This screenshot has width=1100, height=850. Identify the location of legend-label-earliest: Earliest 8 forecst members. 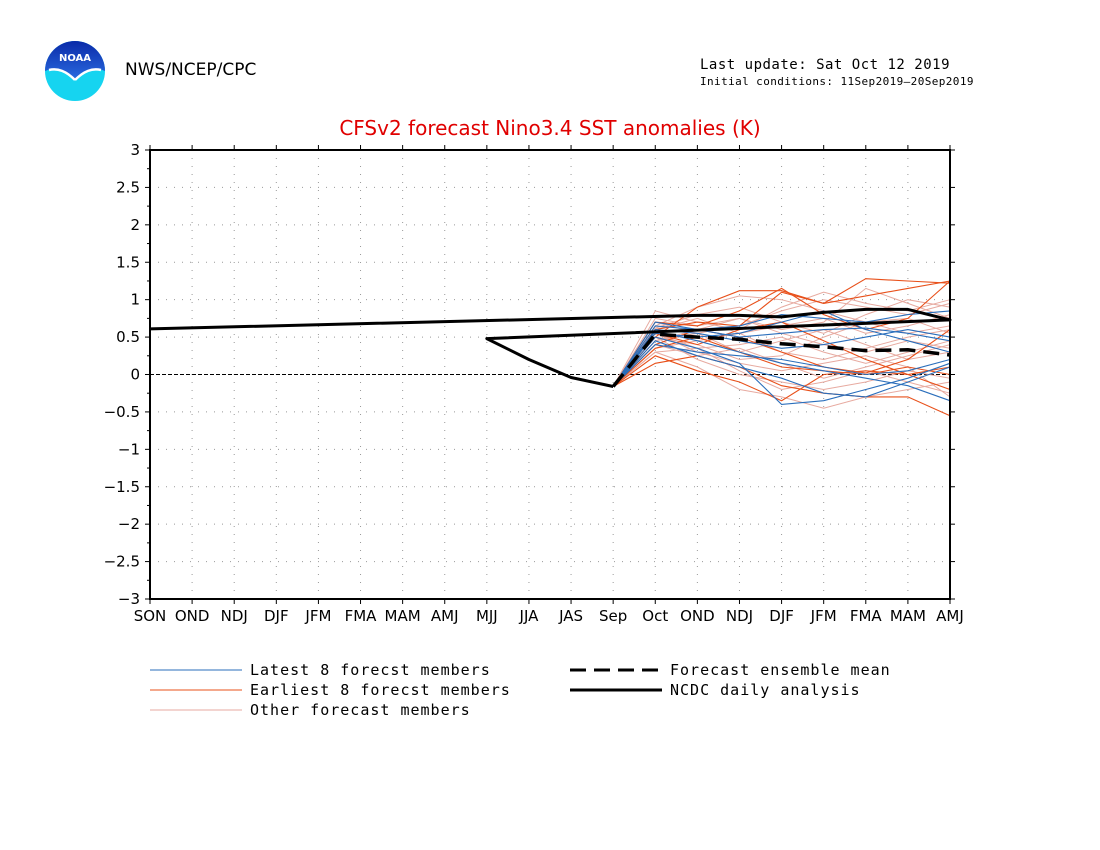
(380, 690).